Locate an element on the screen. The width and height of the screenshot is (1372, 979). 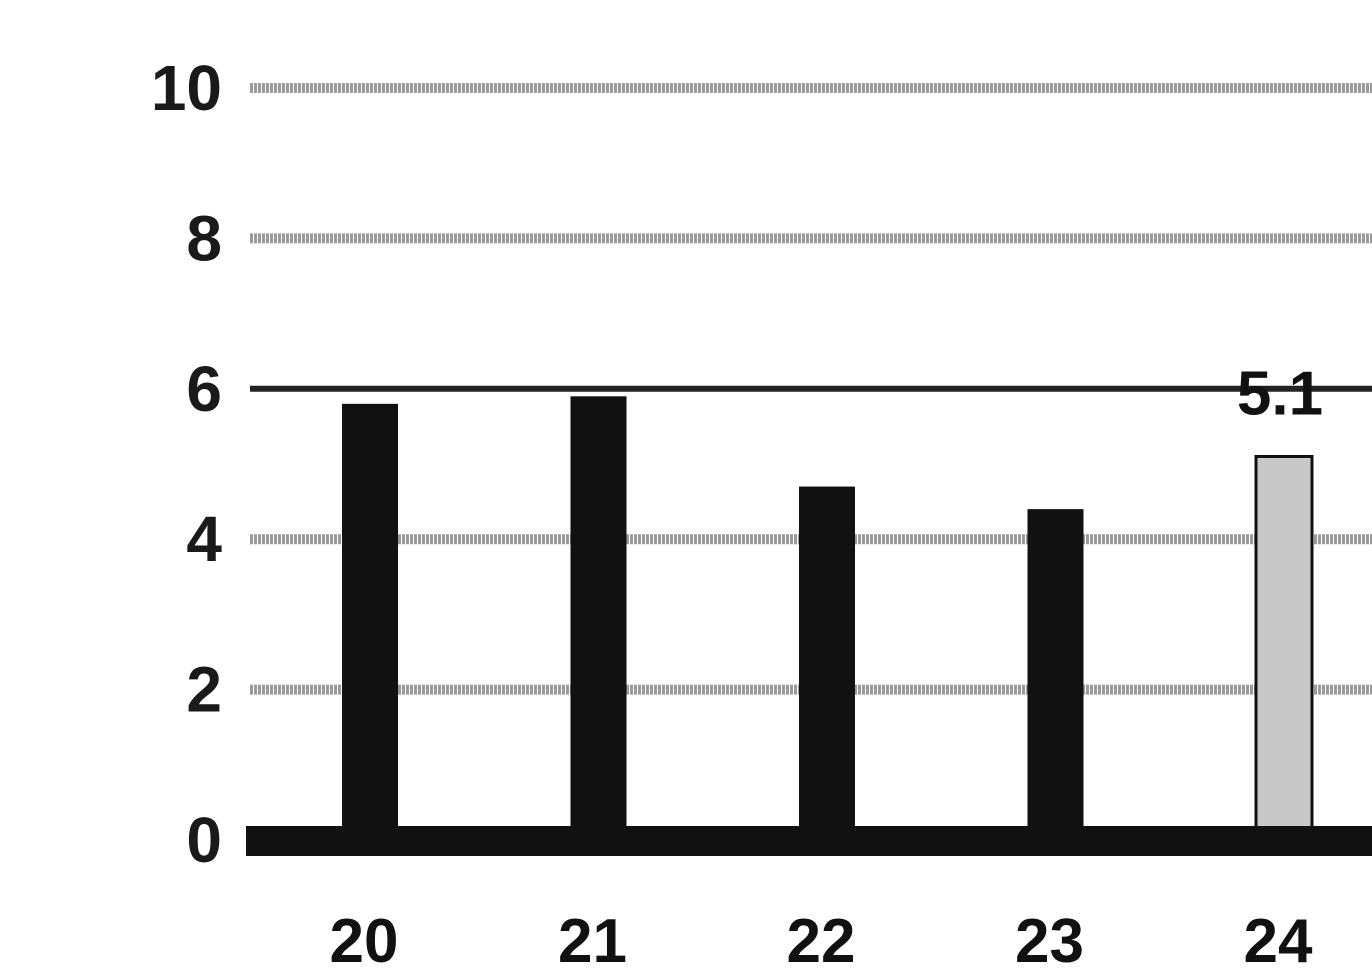
y-tick-label: 6 is located at coordinates (204, 389).